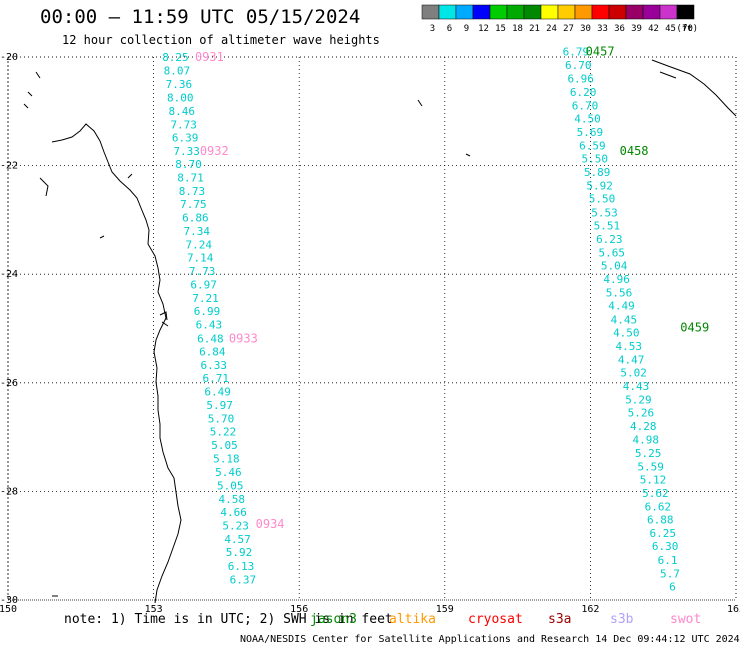  What do you see at coordinates (622, 619) in the screenshot?
I see `legend-s3b: s3b` at bounding box center [622, 619].